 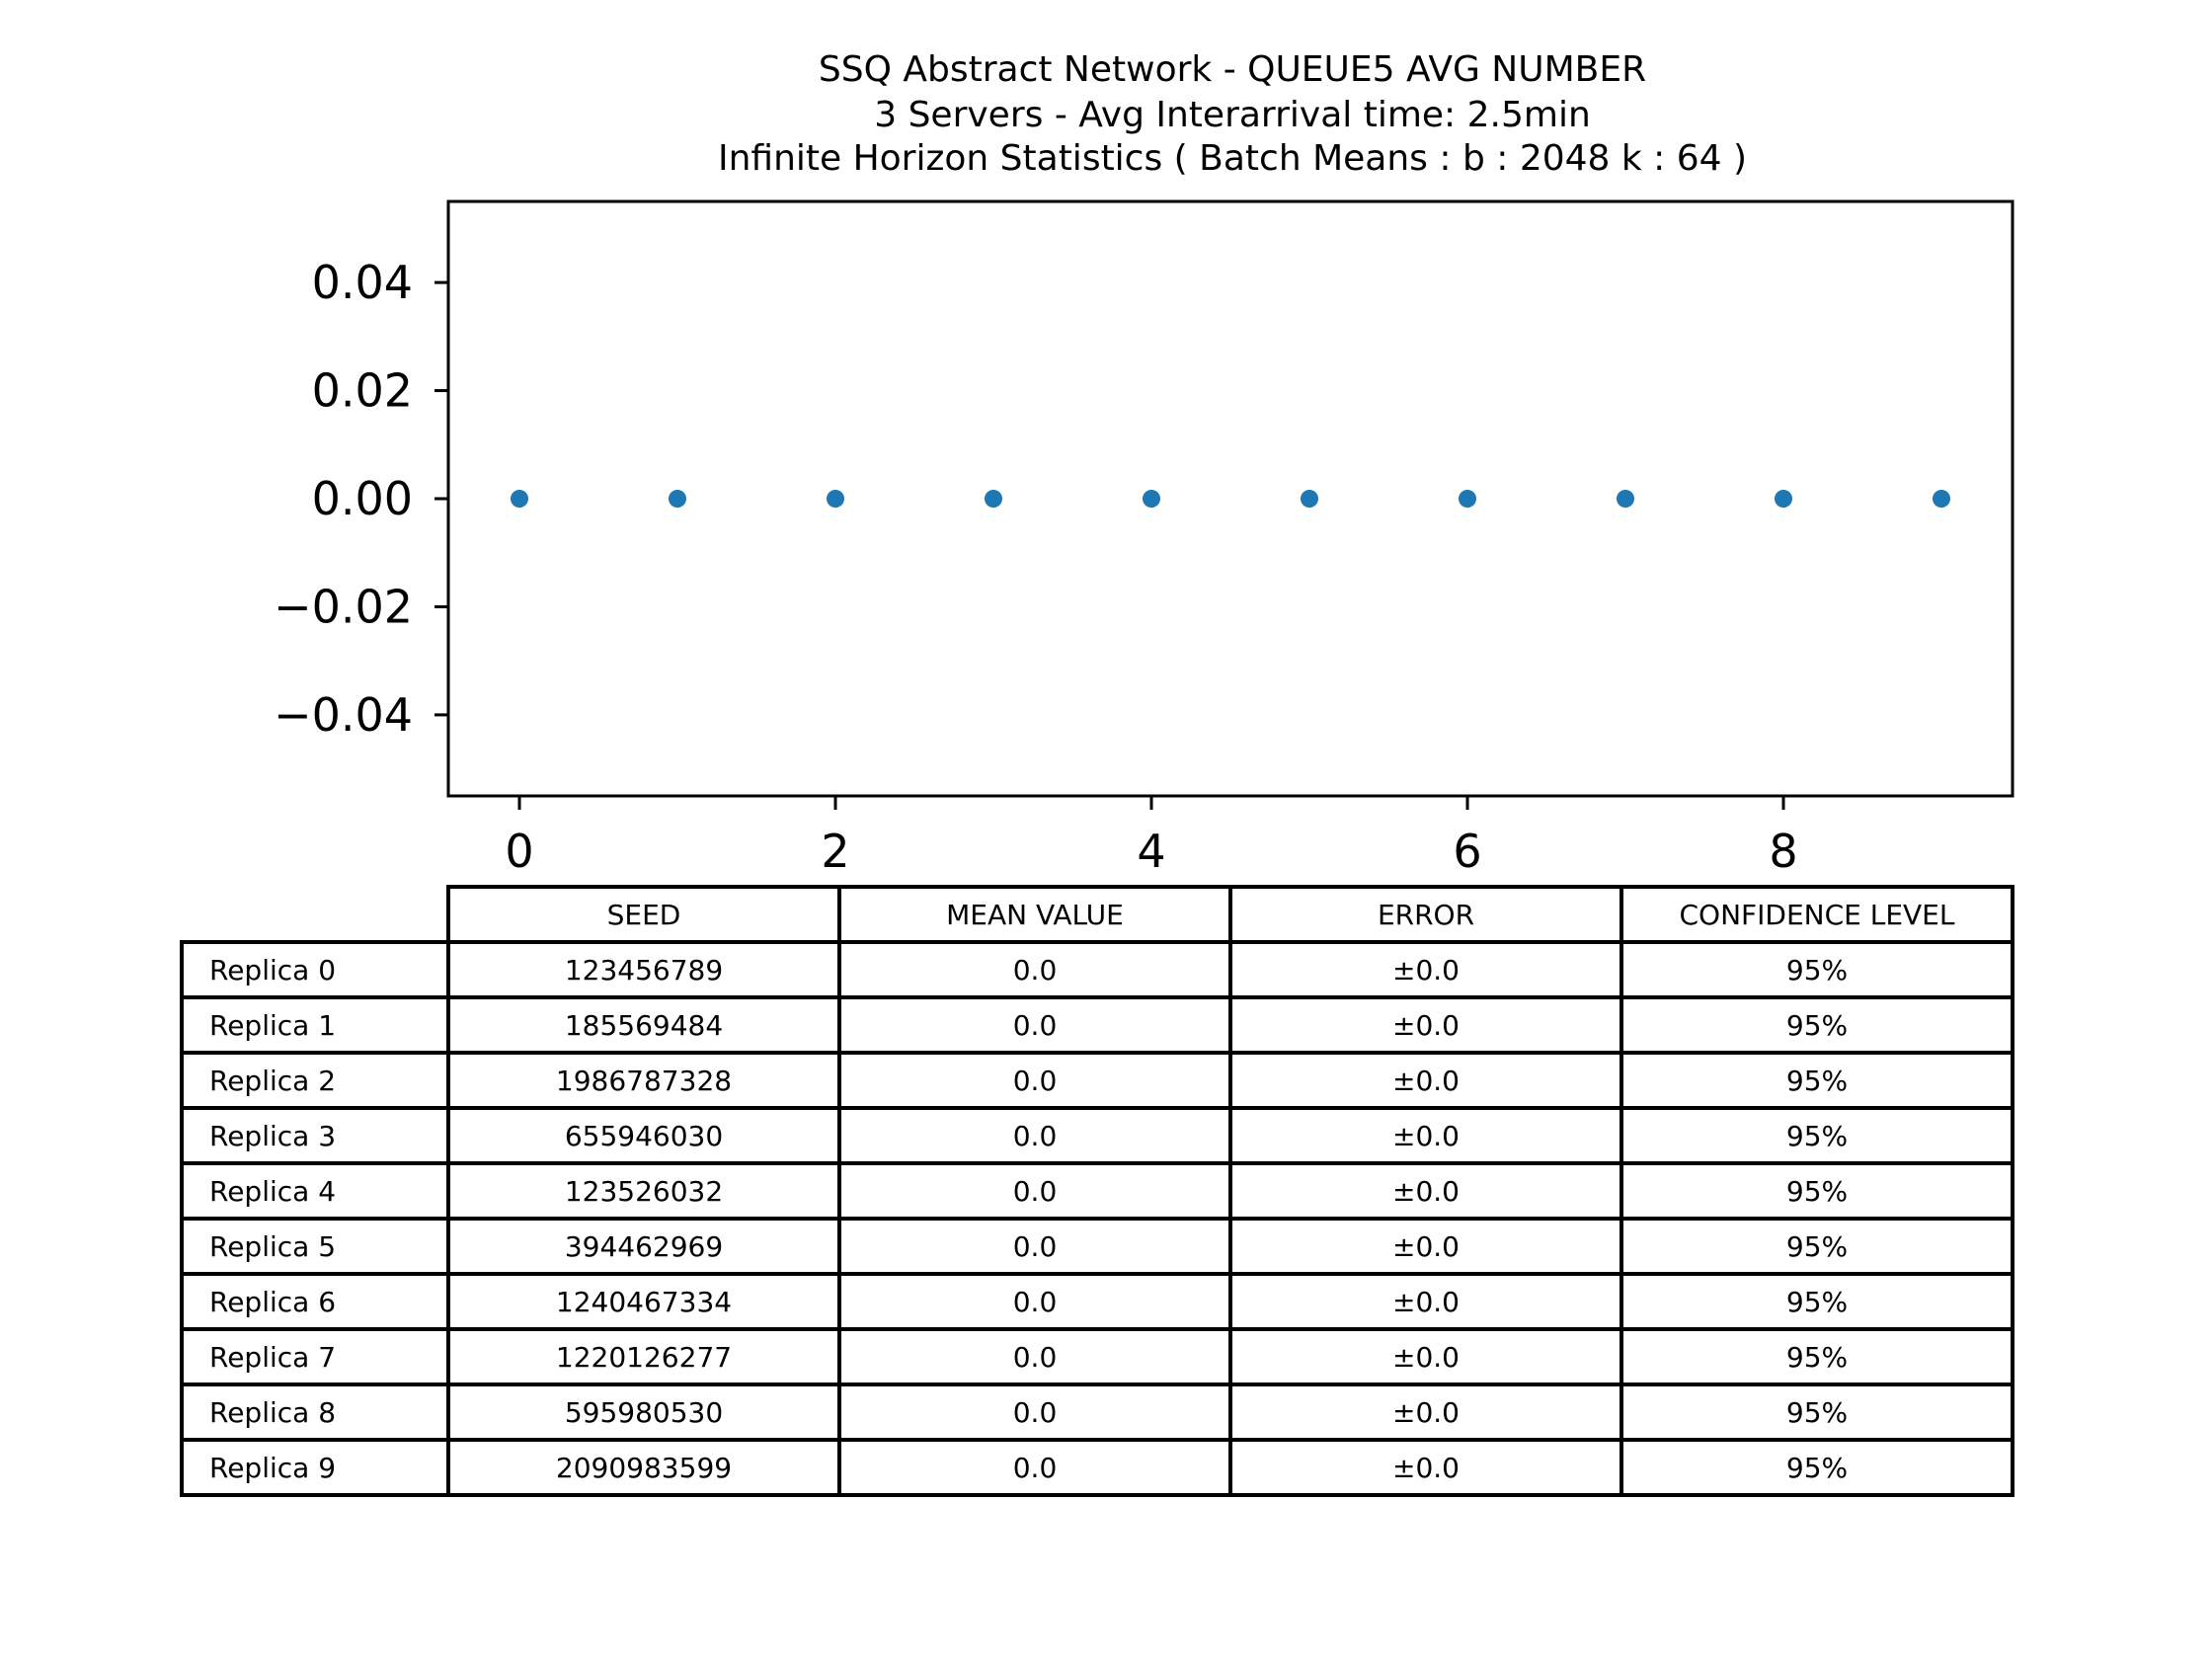 I want to click on table-row: Replica 4 123526032 0.0 ±0.0 95%, so click(x=1097, y=1191).